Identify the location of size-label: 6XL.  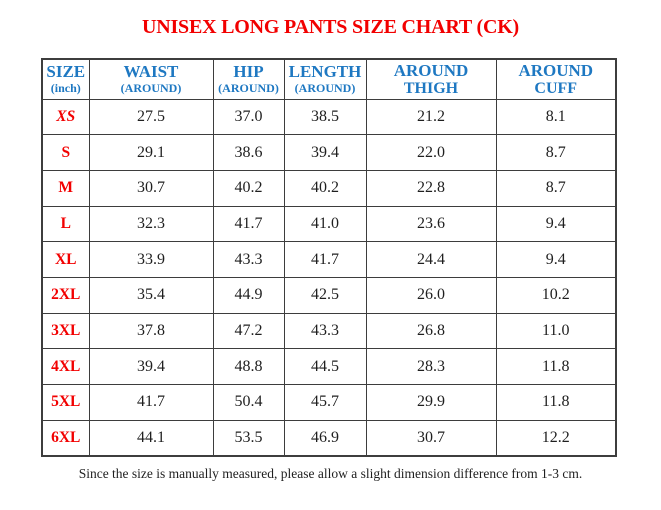
(65, 438).